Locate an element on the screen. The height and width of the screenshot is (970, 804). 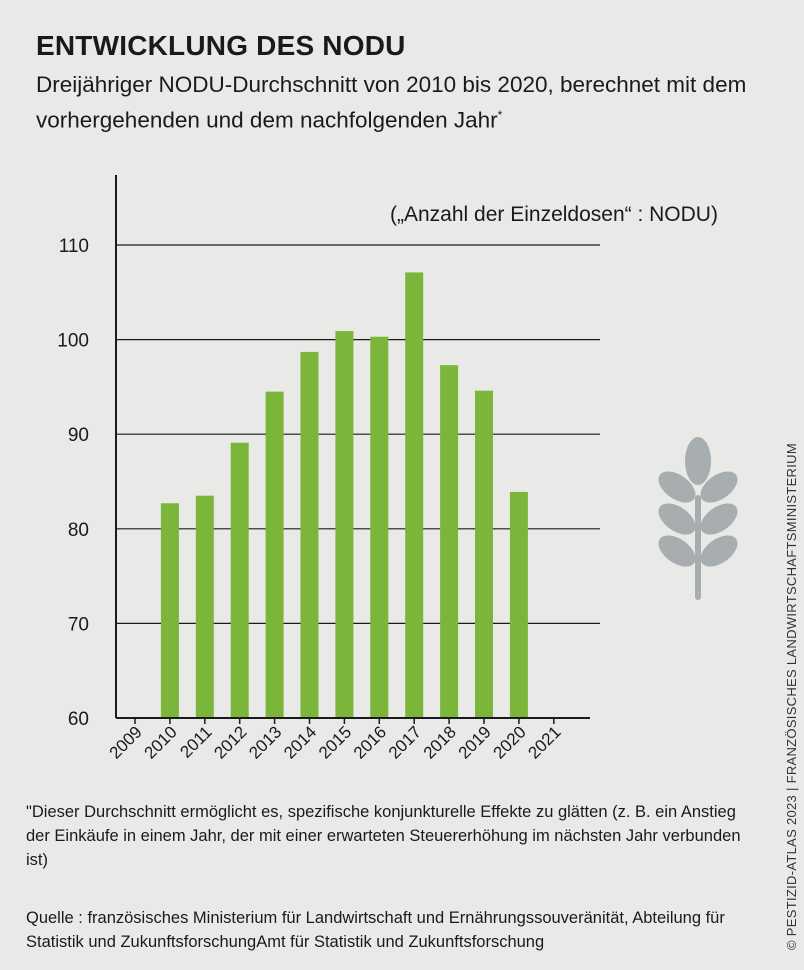
y-tick-label: 100 is located at coordinates (73, 341).